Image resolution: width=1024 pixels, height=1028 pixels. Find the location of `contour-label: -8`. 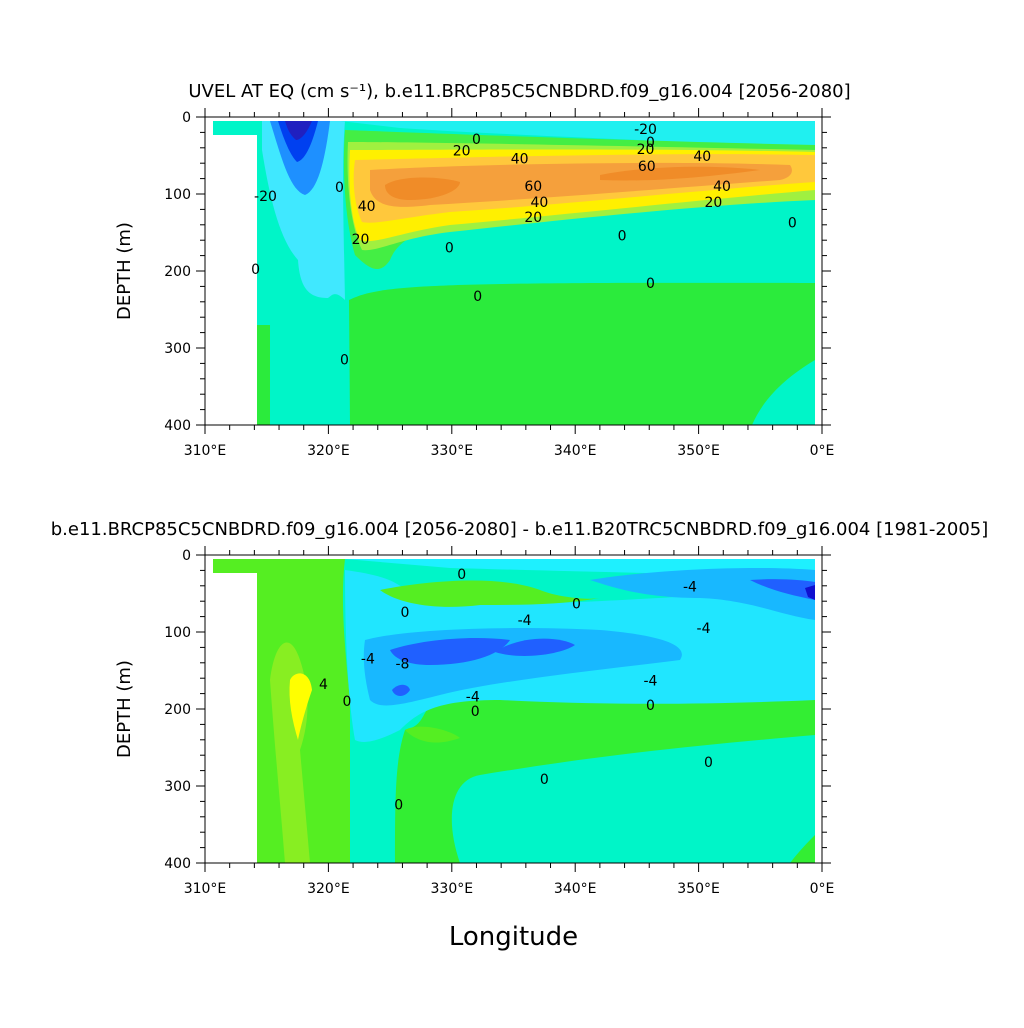

contour-label: -8 is located at coordinates (402, 664).